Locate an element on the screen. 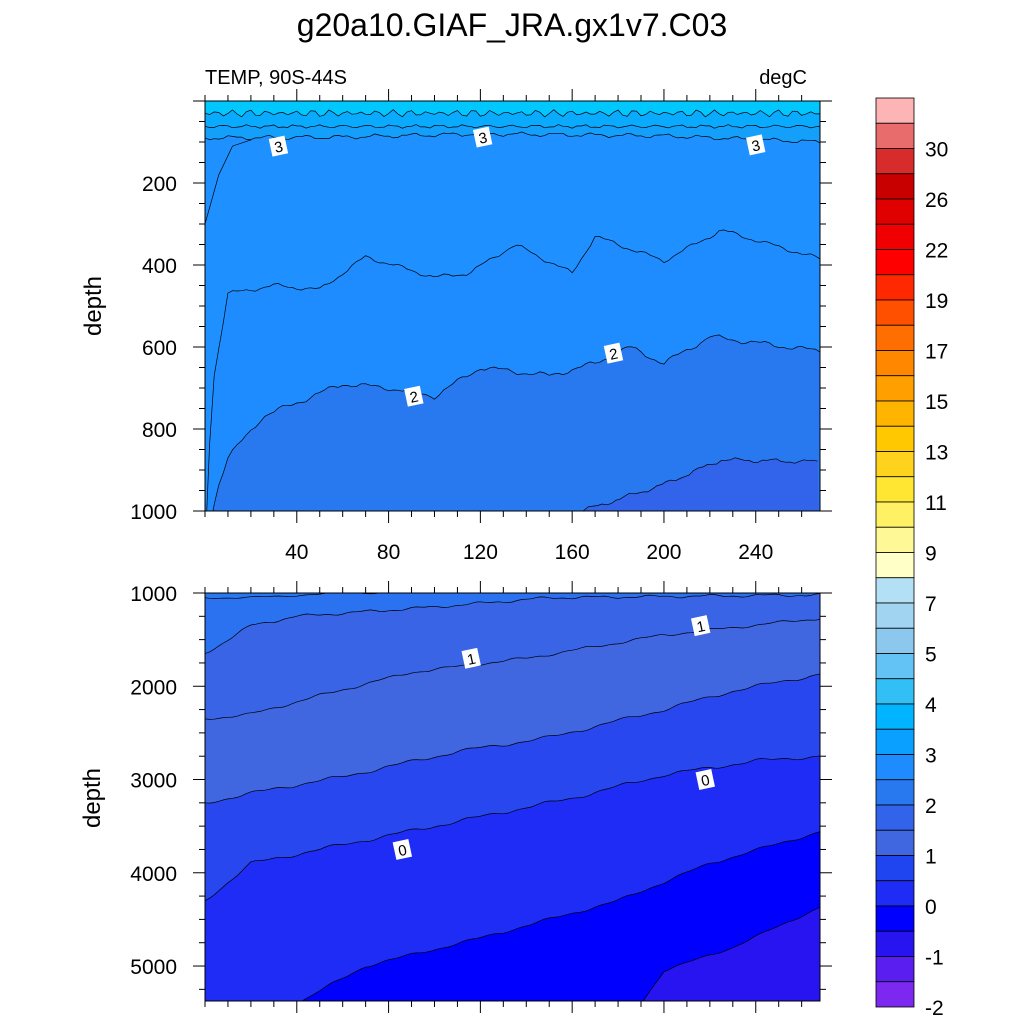 Image resolution: width=1024 pixels, height=1029 pixels. contour-label-text: 2 is located at coordinates (414, 397).